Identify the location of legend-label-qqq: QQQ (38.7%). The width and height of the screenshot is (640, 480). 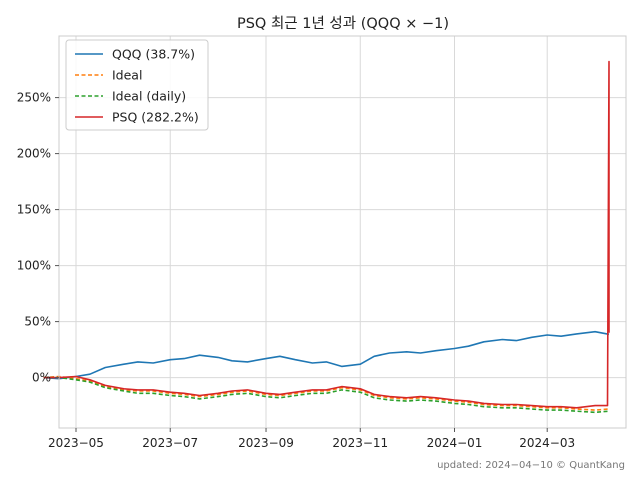
(153, 54).